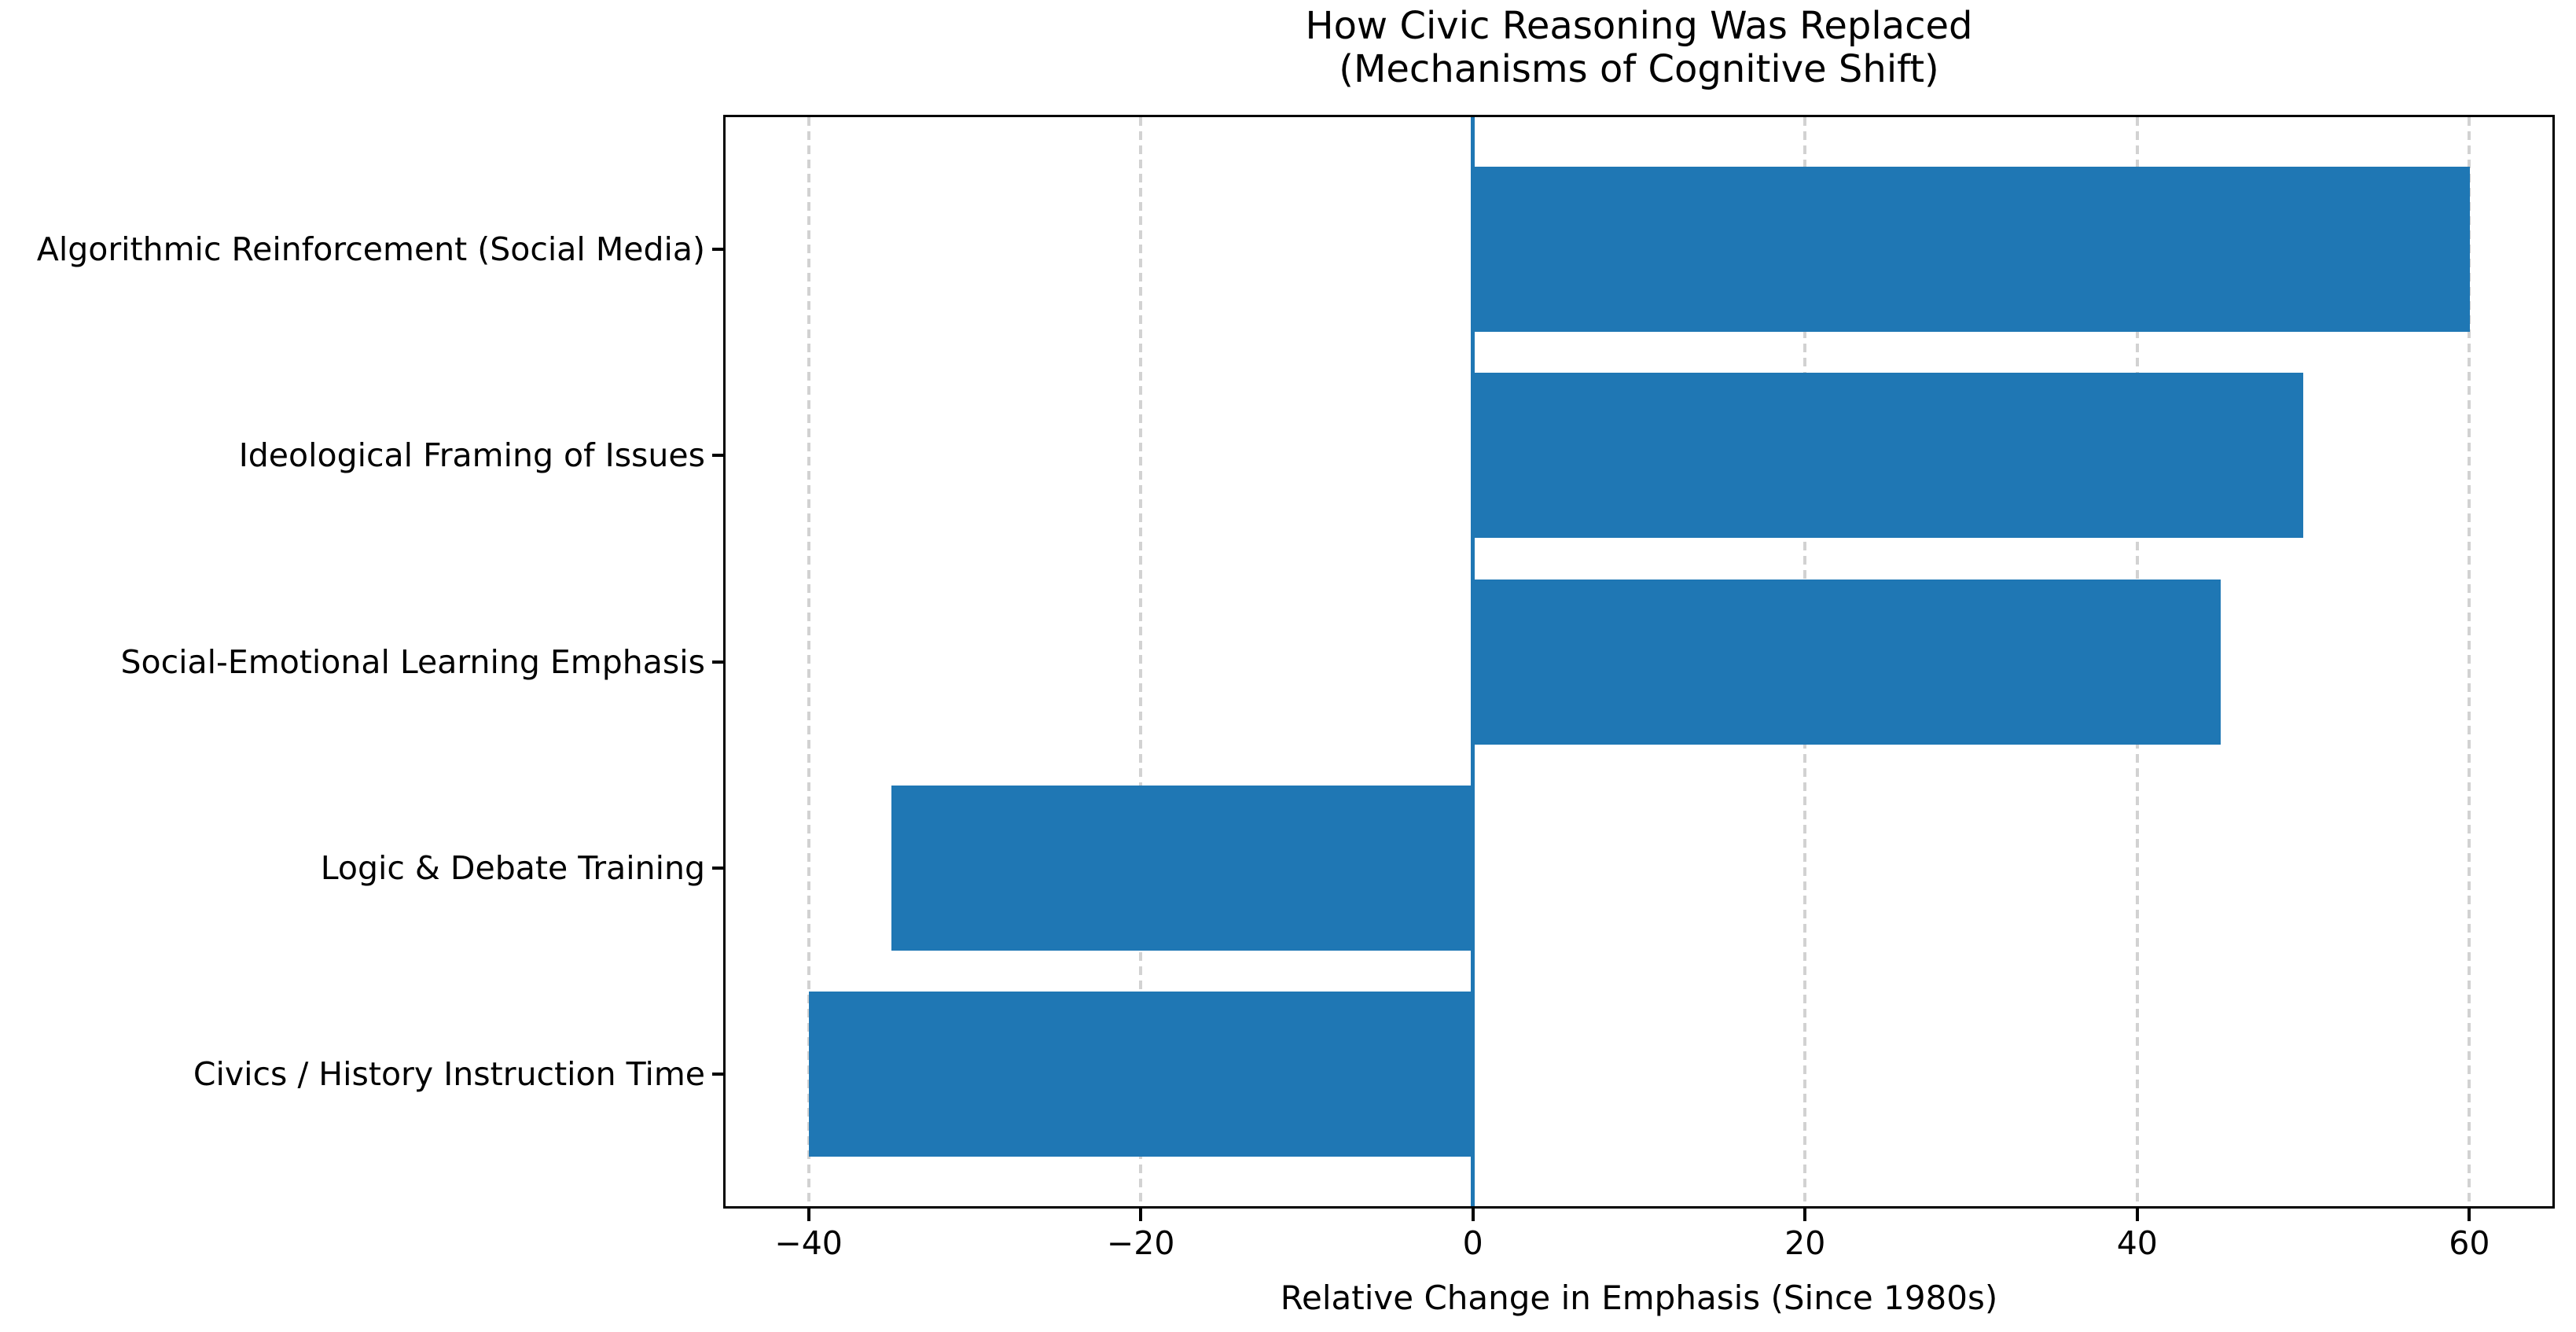 This screenshot has width=2576, height=1332. I want to click on x-tick-label-40: 40, so click(2137, 1243).